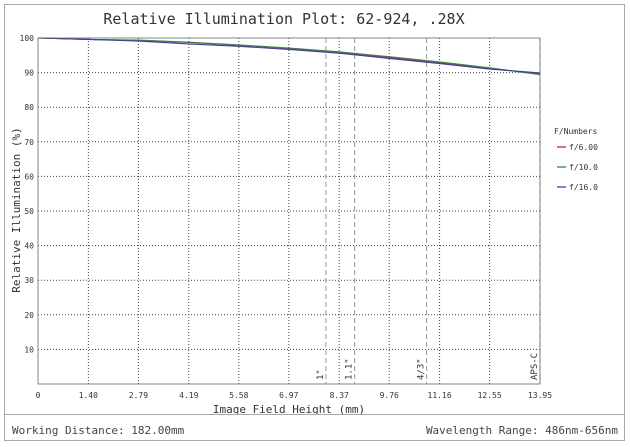  I want to click on x-tick-label: 8.37, so click(339, 395).